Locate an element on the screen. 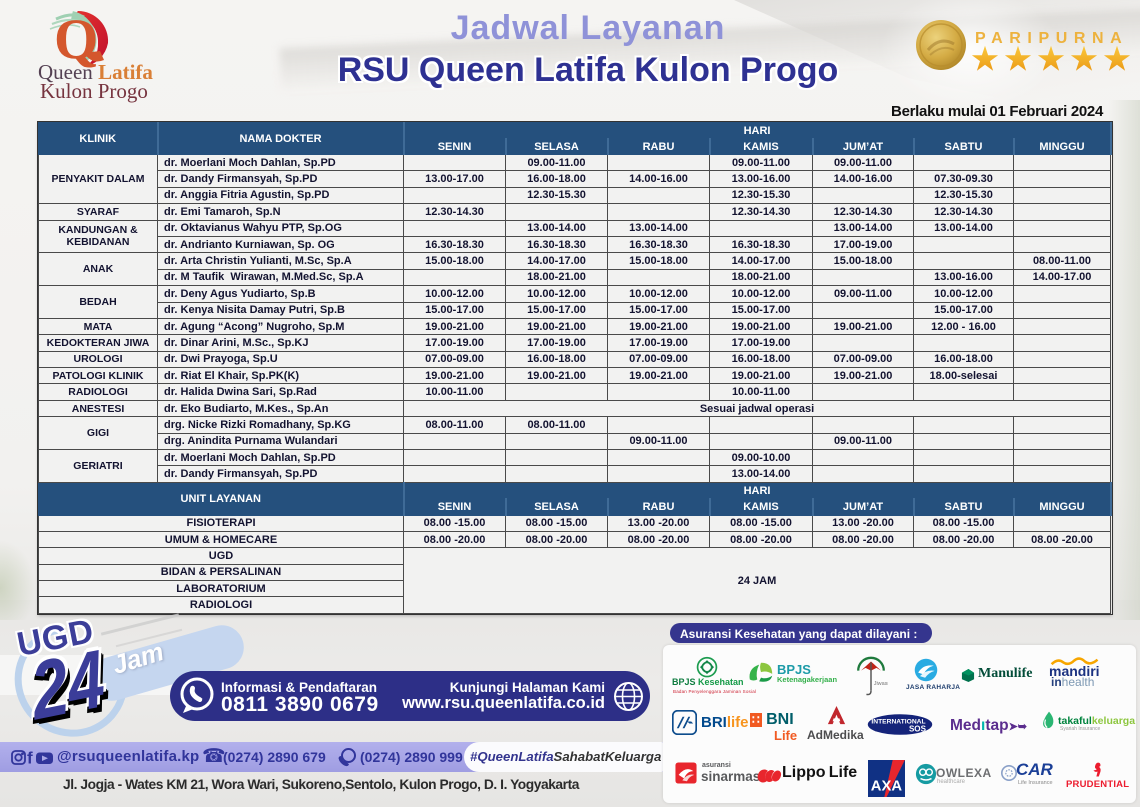 The height and width of the screenshot is (807, 1140). svg-text: Q is located at coordinates (76, 39).